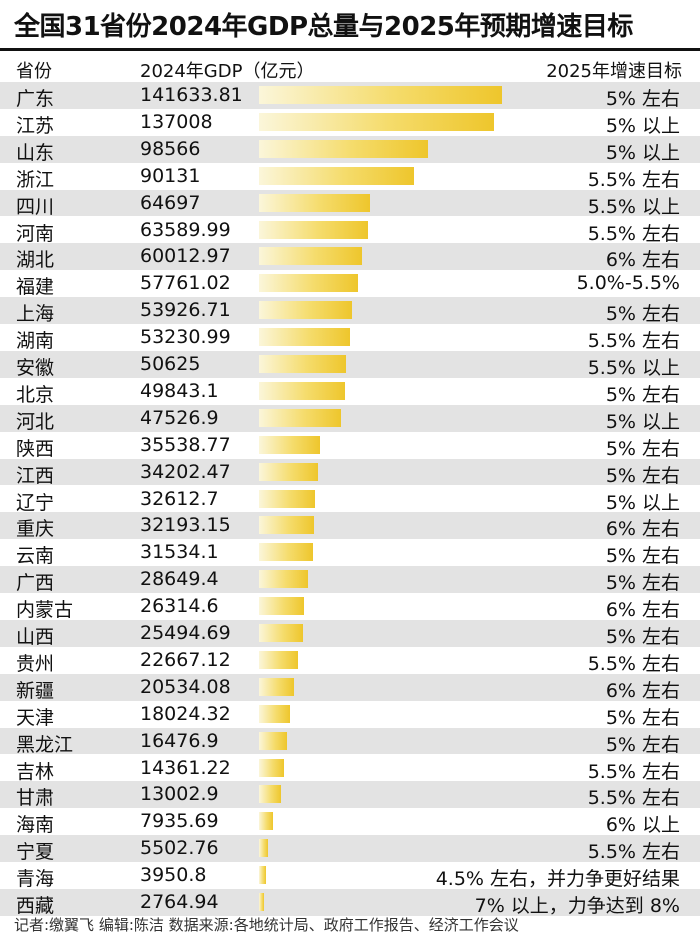 This screenshot has height=943, width=700. Describe the element at coordinates (350, 687) in the screenshot. I see `table-row: 新疆 20534.08 6% 左右` at that location.